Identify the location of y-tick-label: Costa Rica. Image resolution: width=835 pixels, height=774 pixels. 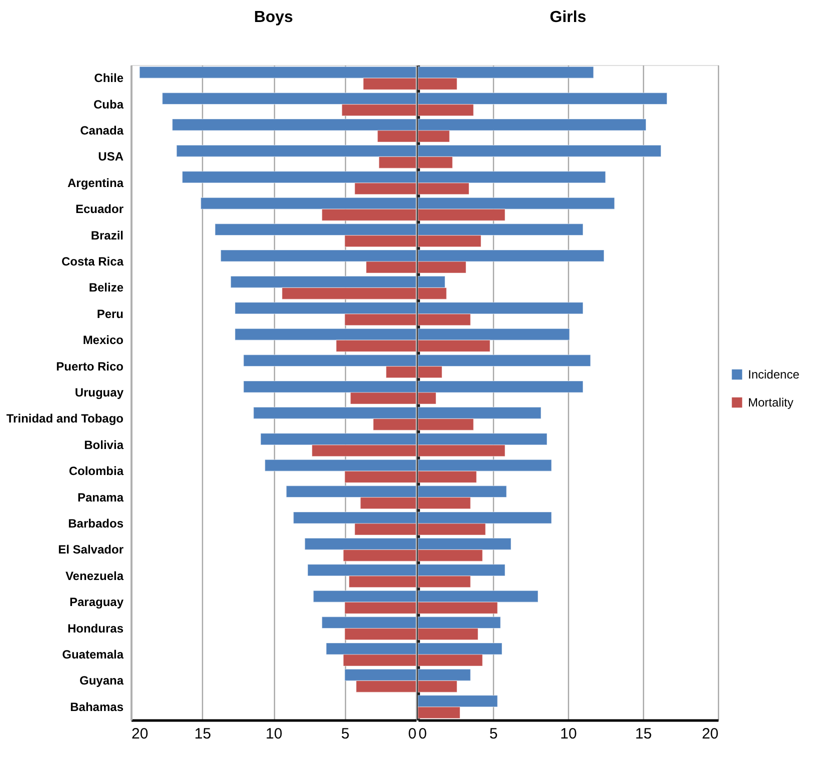
(92, 261).